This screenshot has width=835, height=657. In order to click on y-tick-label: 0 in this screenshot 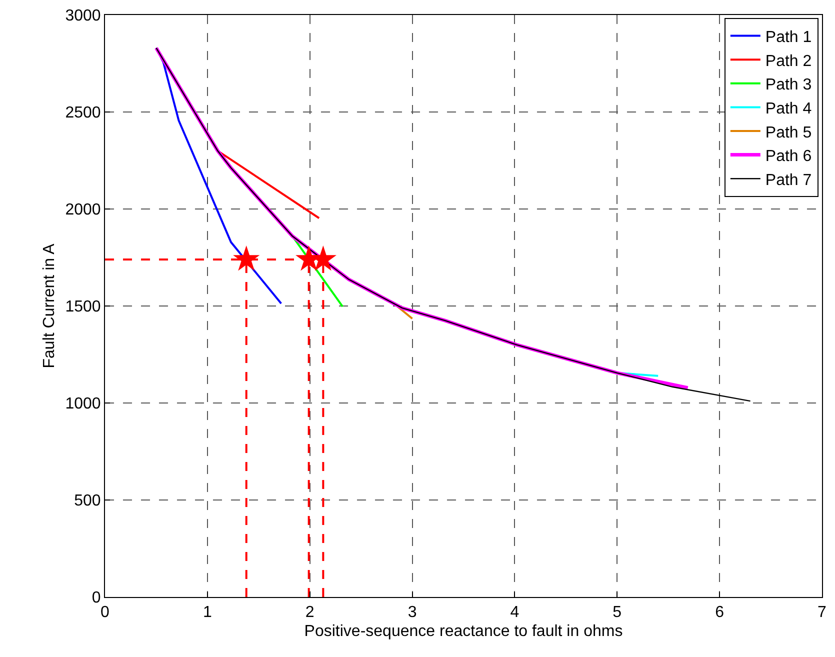, I will do `click(96, 598)`.